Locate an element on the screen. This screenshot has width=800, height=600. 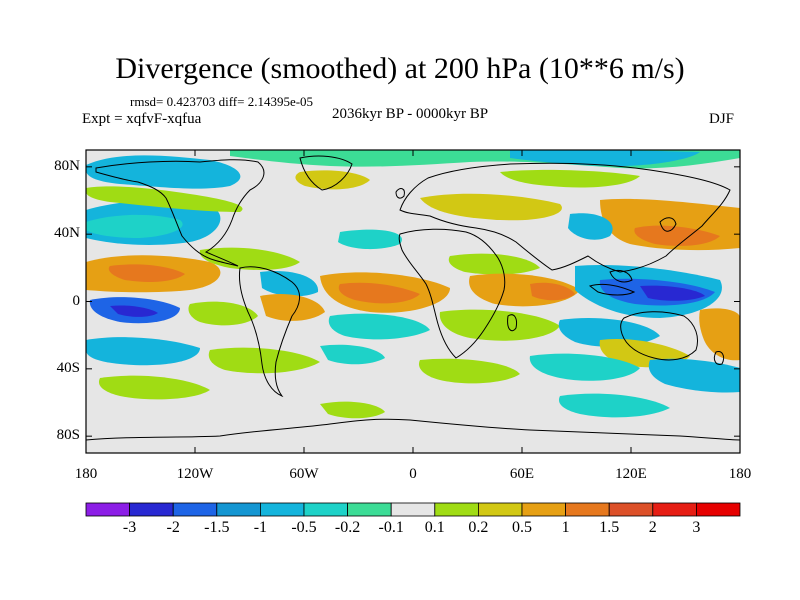
lon-tick-label: 120E is located at coordinates (631, 474).